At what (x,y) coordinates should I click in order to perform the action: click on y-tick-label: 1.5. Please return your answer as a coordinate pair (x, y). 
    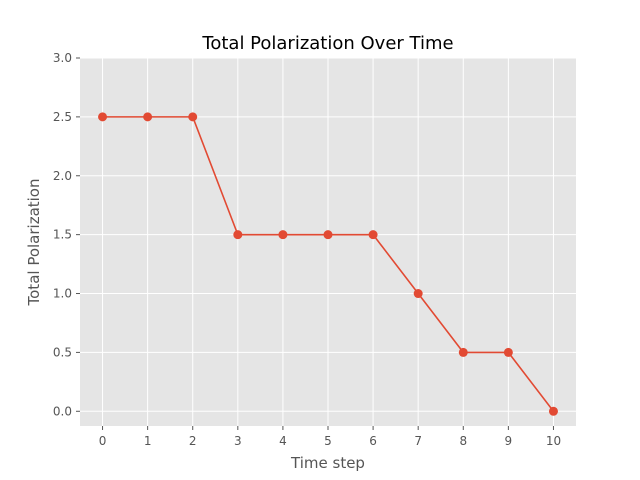
    Looking at the image, I should click on (62, 235).